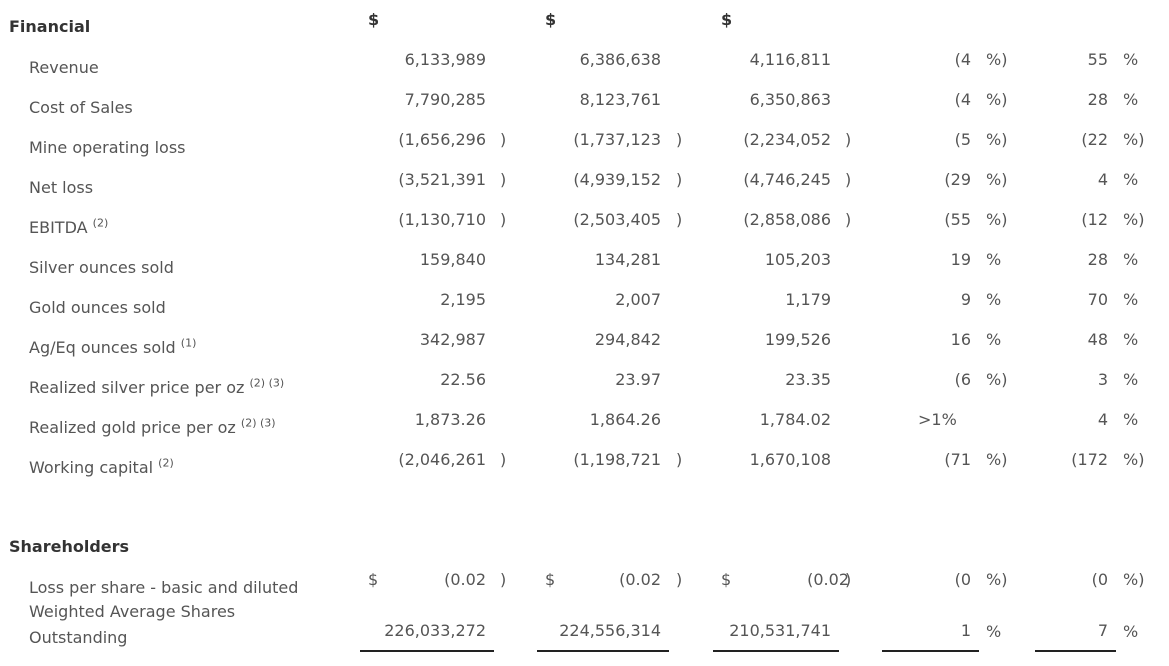  I want to click on pct-change-2: 70, so click(1097, 299).